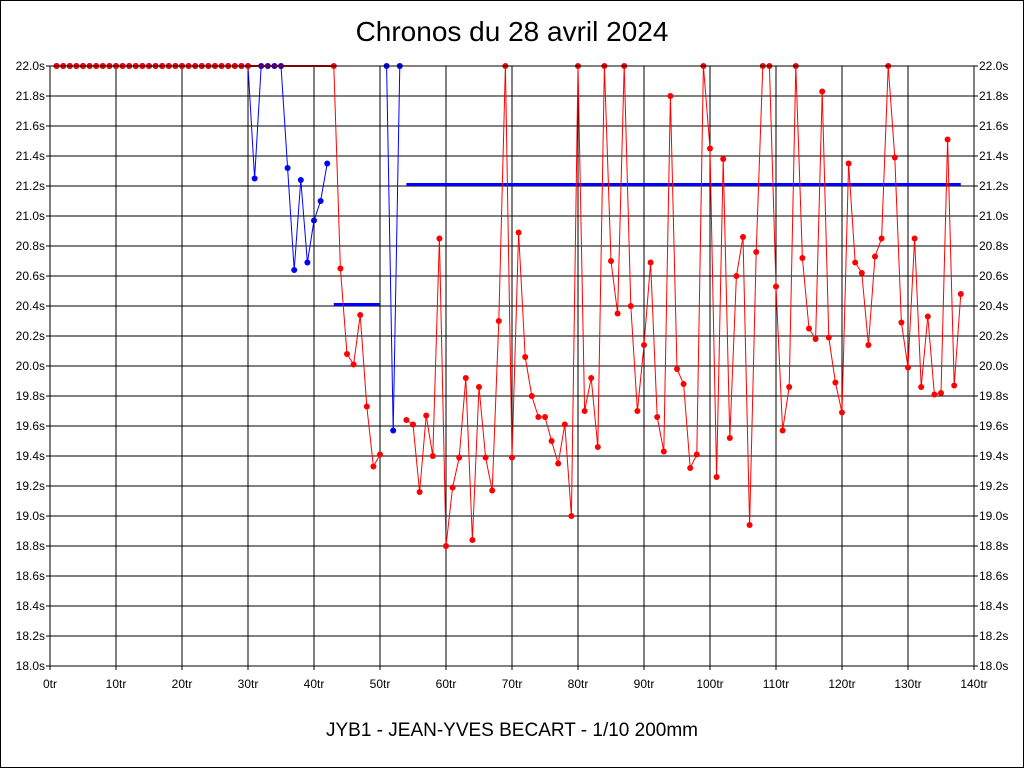 The width and height of the screenshot is (1024, 768). What do you see at coordinates (841, 684) in the screenshot?
I see `x-tick-label: 120tr` at bounding box center [841, 684].